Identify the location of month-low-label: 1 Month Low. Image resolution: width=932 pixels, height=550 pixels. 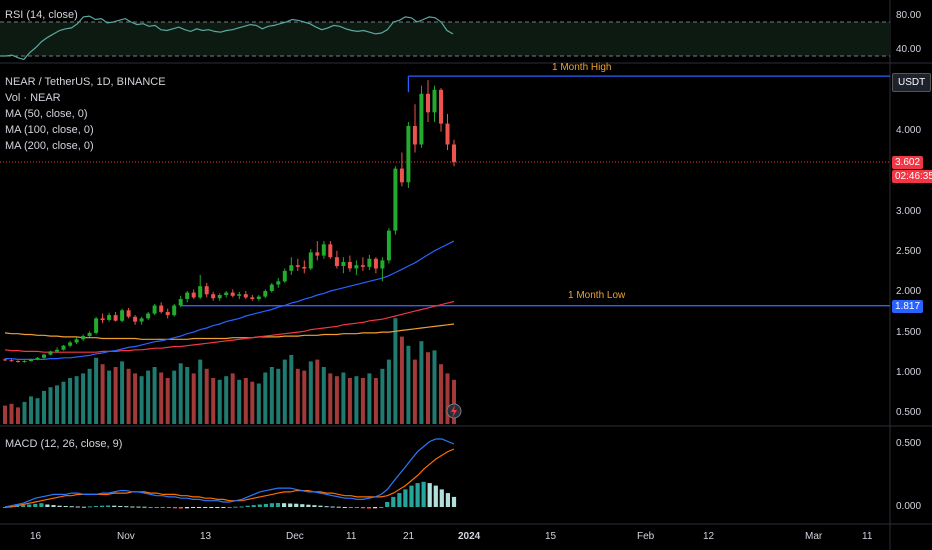
(597, 295).